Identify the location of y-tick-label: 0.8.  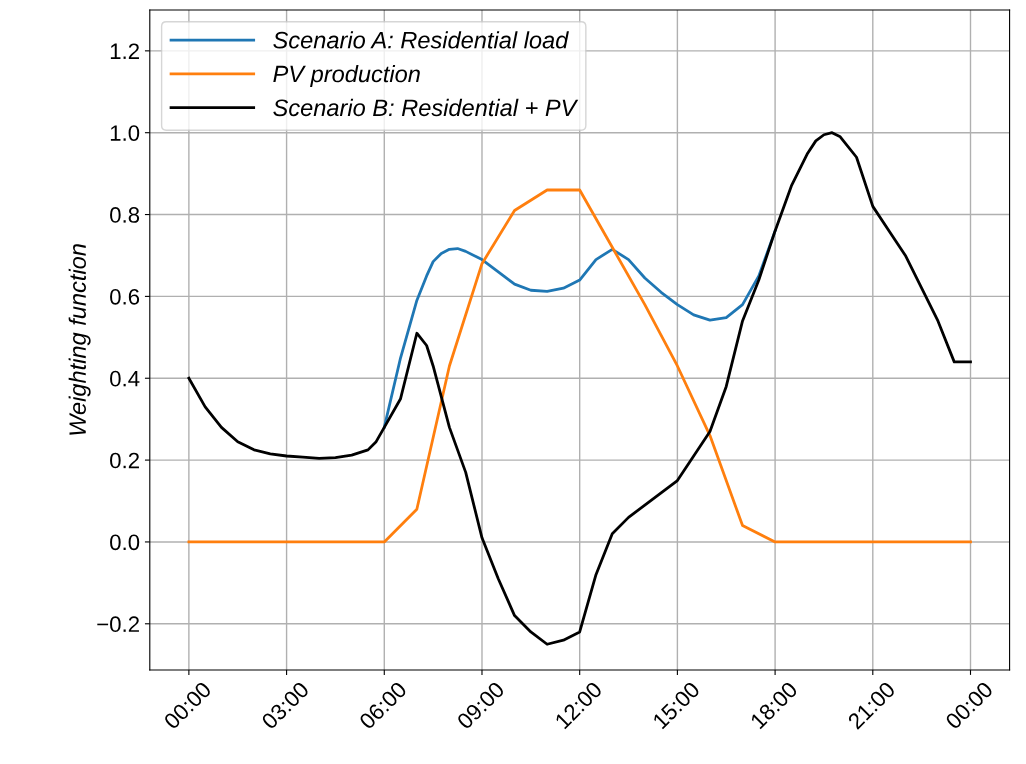
(125, 215).